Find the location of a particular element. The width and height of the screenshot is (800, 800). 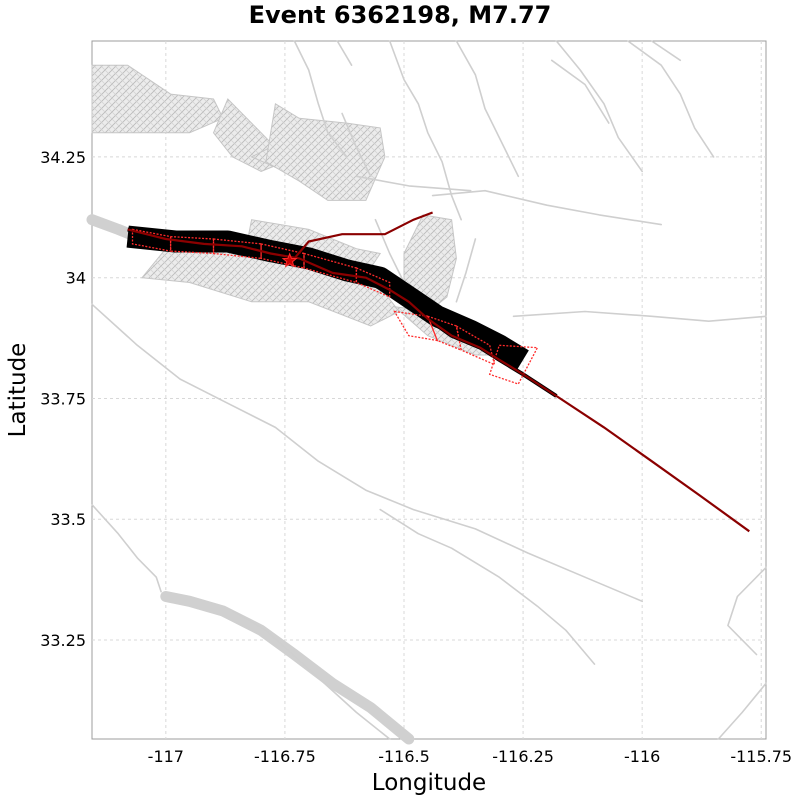

rupture-surface is located at coordinates (327, 297).